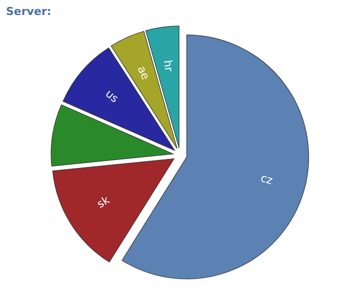 This screenshot has height=300, width=360. I want to click on slice-label: cz, so click(266, 179).